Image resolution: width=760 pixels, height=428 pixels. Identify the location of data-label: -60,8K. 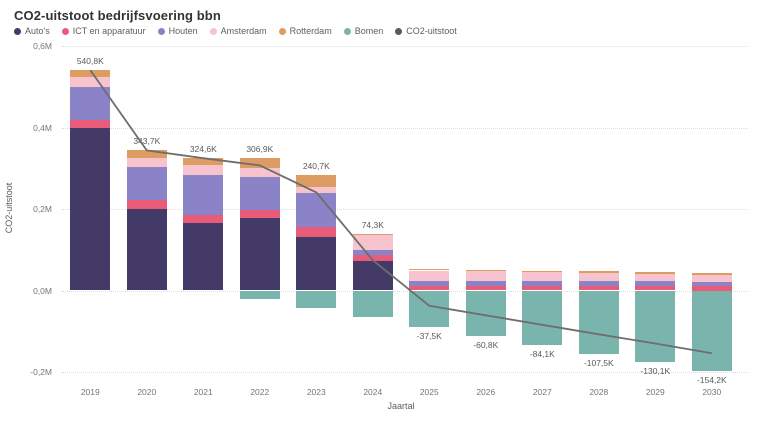
(486, 345).